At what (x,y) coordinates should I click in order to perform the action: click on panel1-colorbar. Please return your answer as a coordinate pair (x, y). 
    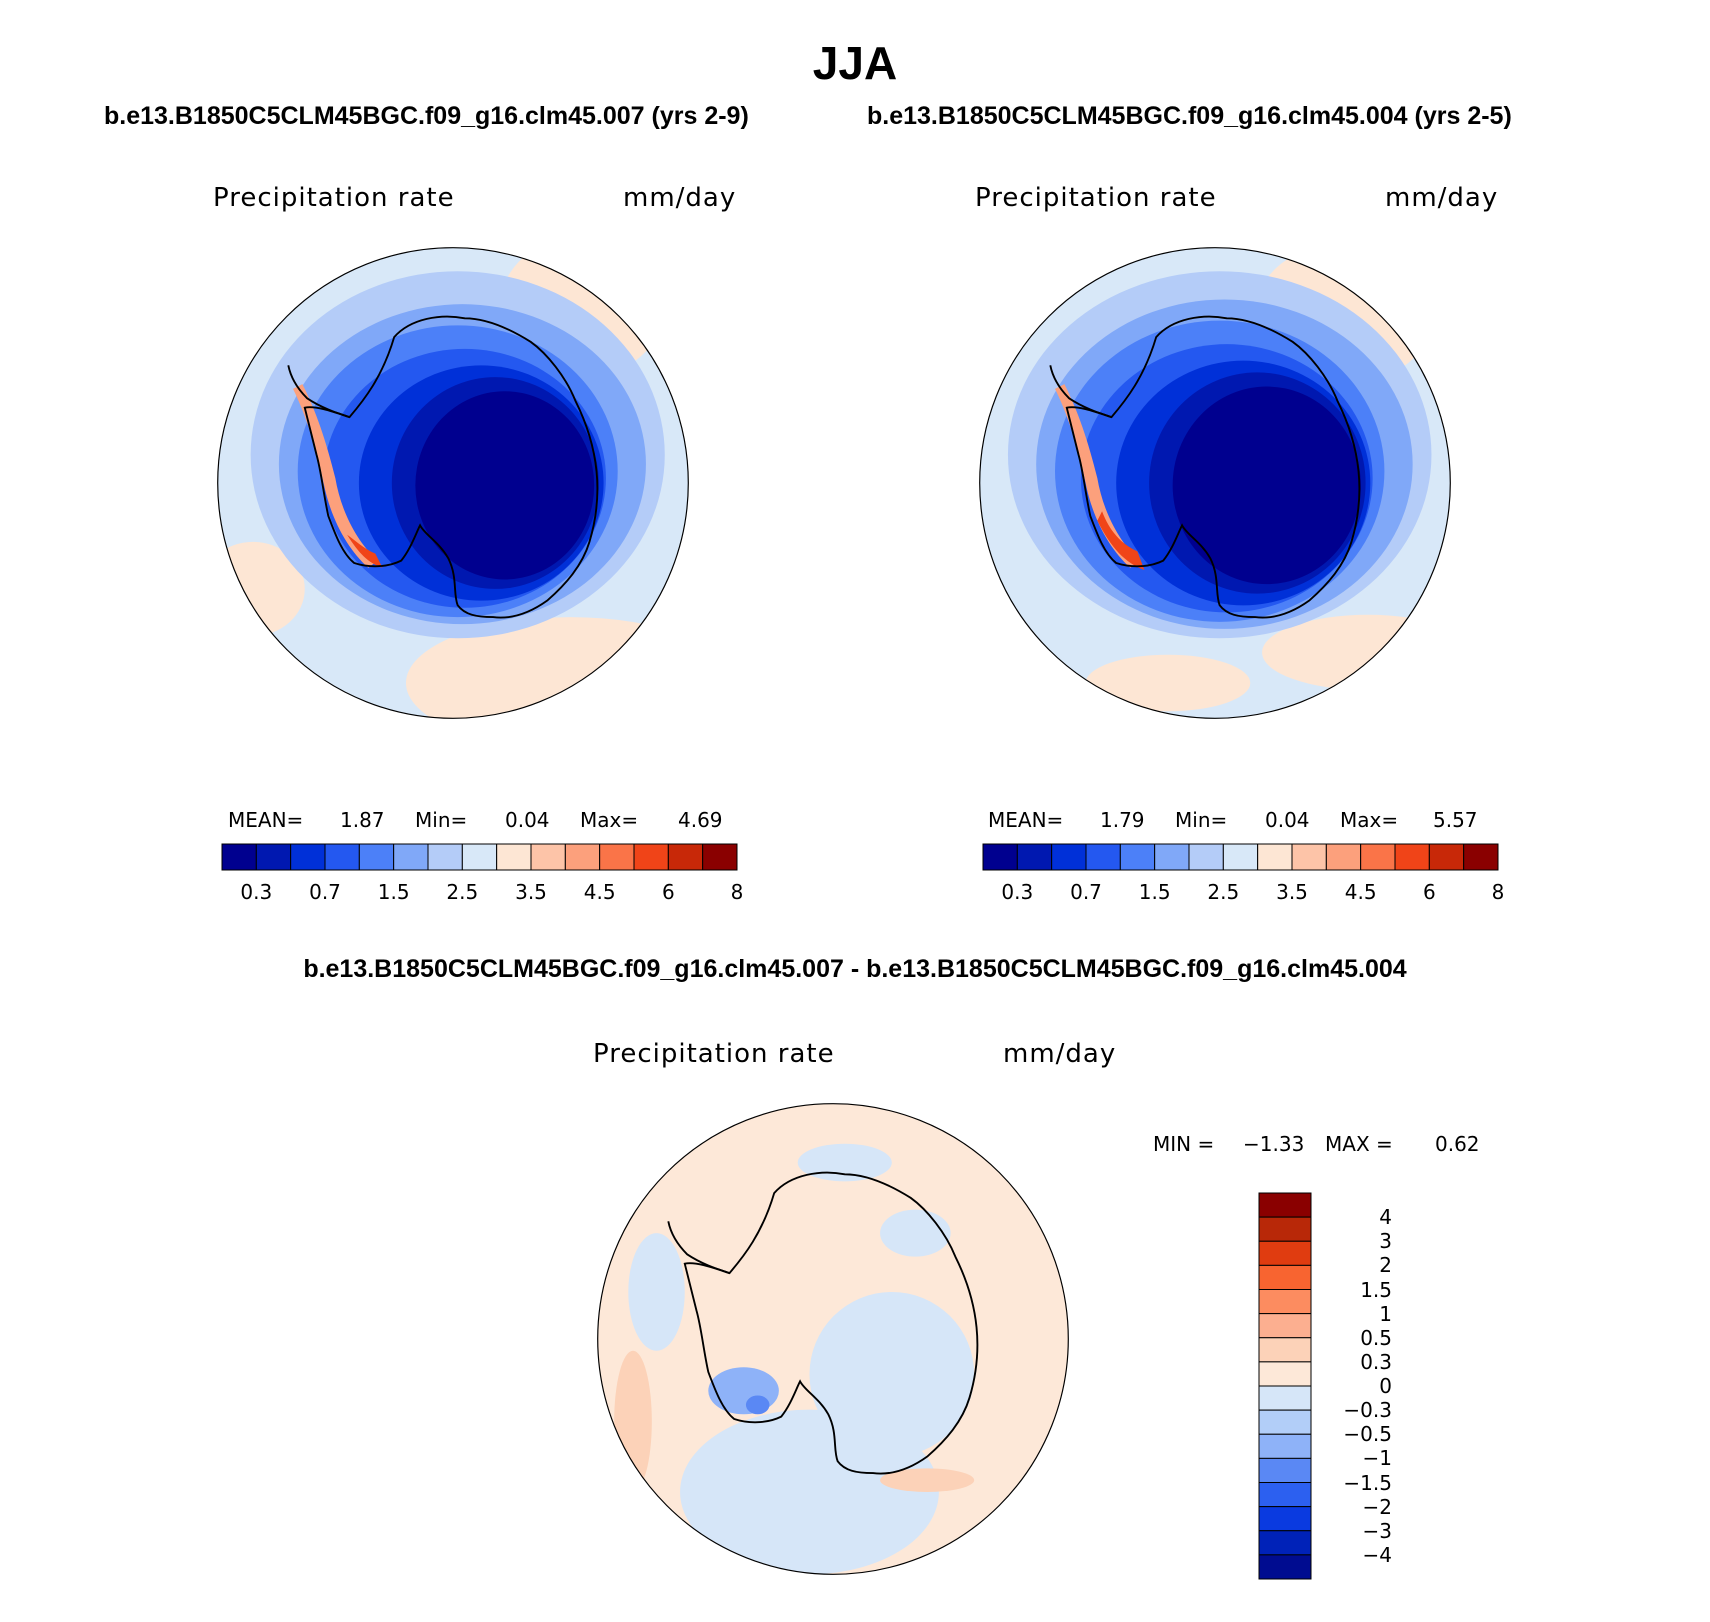
    Looking at the image, I should click on (479, 857).